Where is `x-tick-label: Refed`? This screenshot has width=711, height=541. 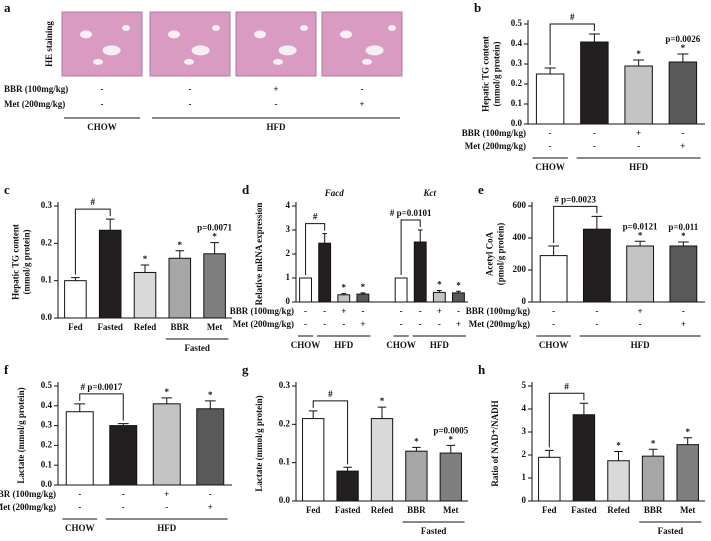
x-tick-label: Refed is located at coordinates (618, 510).